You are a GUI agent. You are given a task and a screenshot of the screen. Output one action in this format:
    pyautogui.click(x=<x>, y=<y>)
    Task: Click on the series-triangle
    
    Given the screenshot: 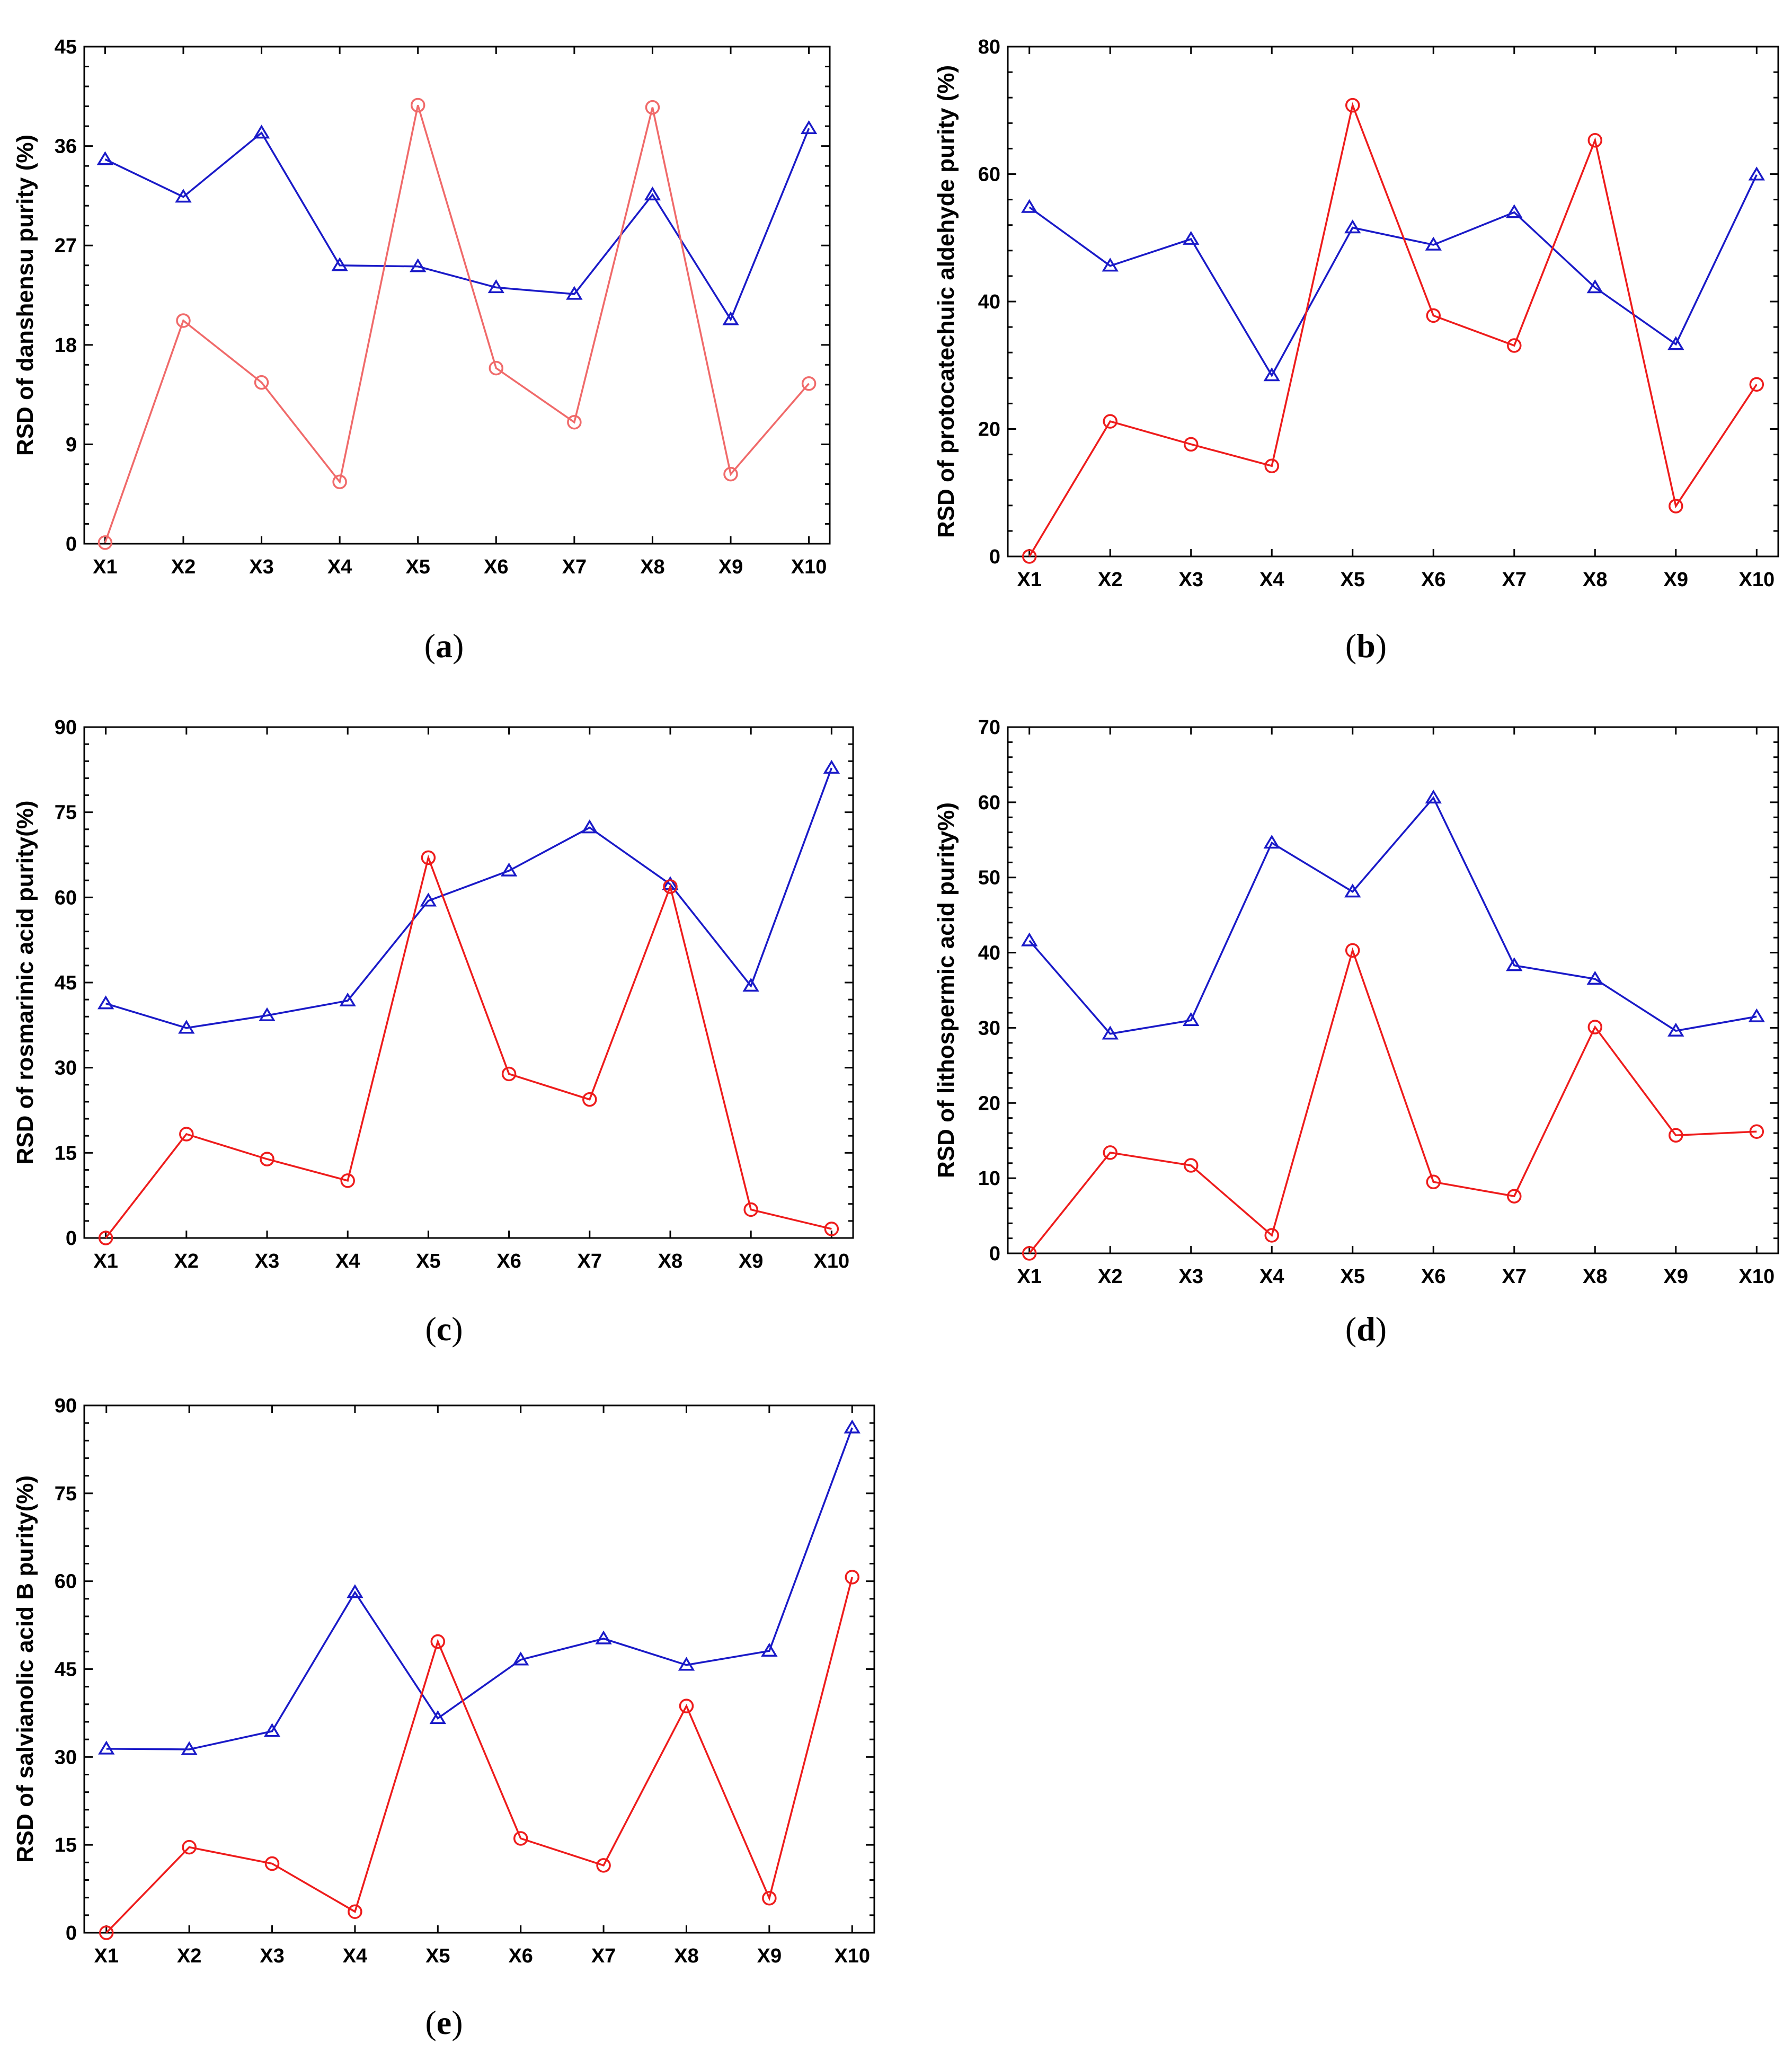 What is the action you would take?
    pyautogui.click(x=457, y=222)
    